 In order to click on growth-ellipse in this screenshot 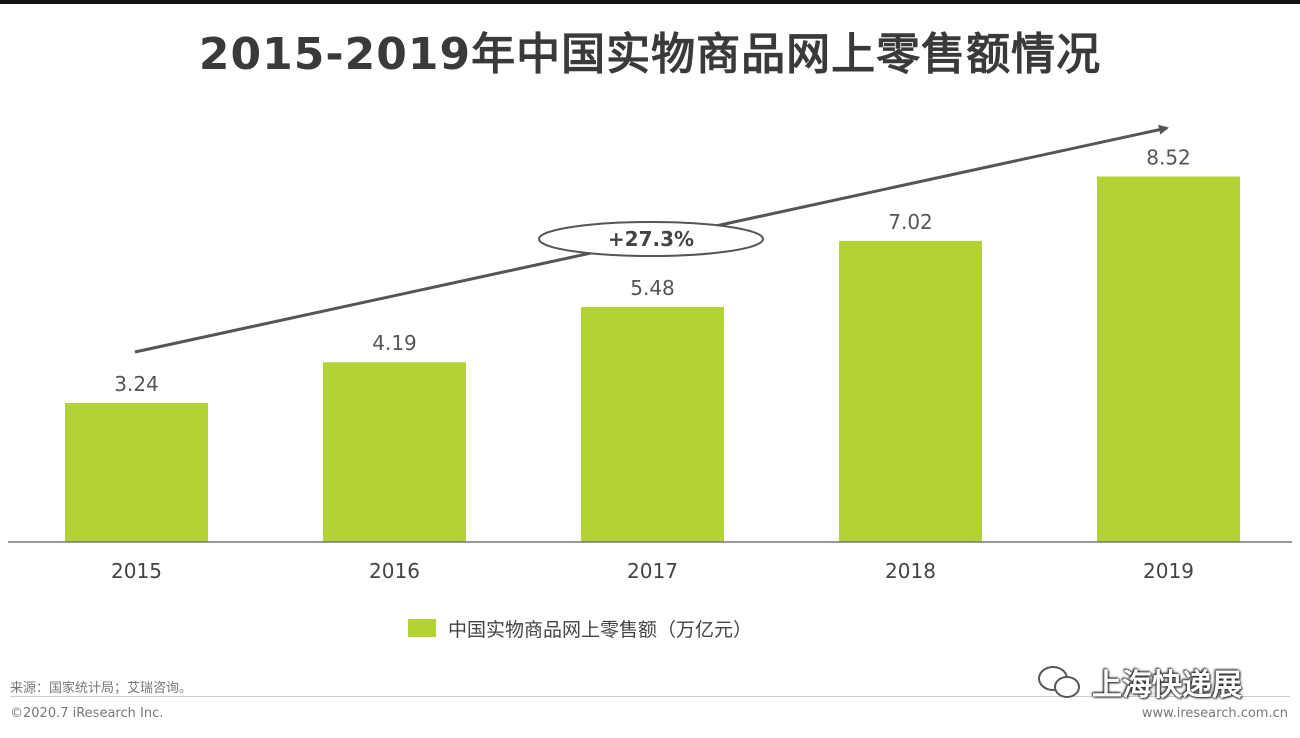, I will do `click(651, 239)`.